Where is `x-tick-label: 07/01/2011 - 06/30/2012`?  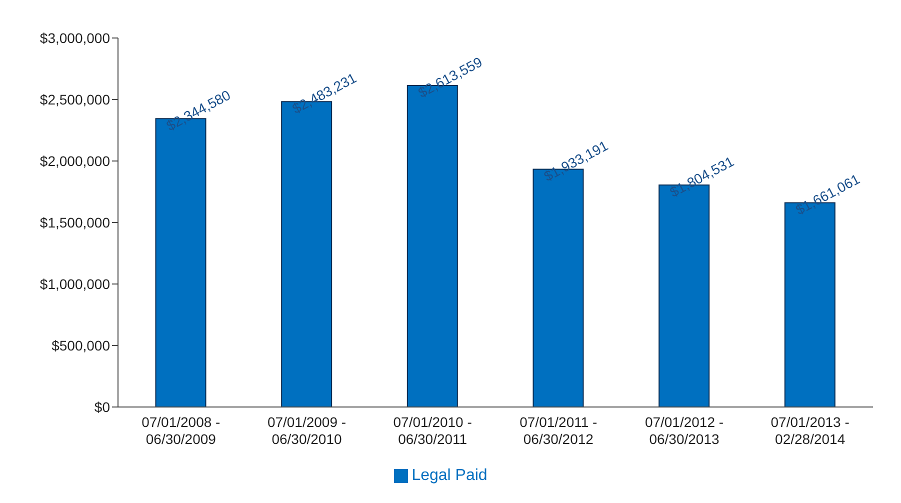 x-tick-label: 07/01/2011 - 06/30/2012 is located at coordinates (559, 430).